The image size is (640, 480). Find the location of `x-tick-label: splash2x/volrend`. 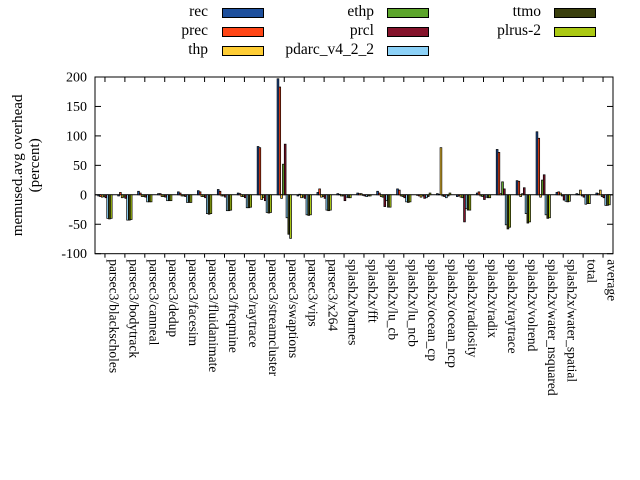

x-tick-label: splash2x/volrend is located at coordinates (532, 305).